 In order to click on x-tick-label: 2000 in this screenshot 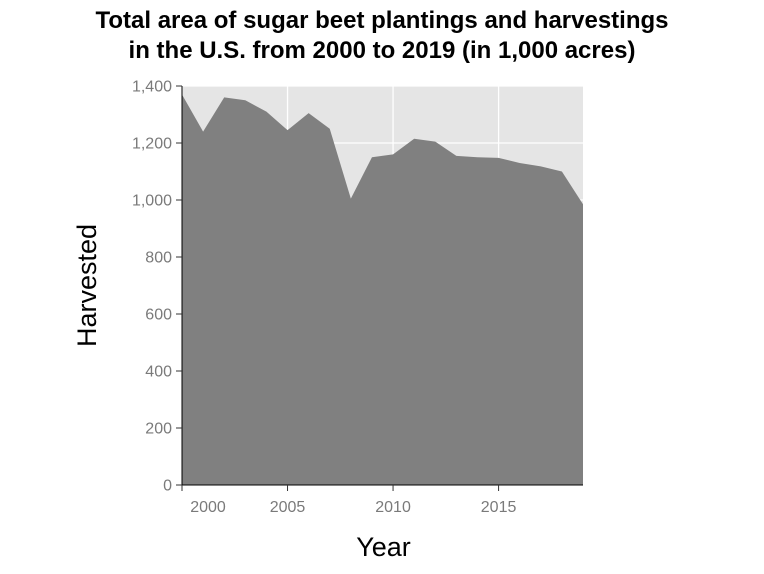, I will do `click(208, 507)`.